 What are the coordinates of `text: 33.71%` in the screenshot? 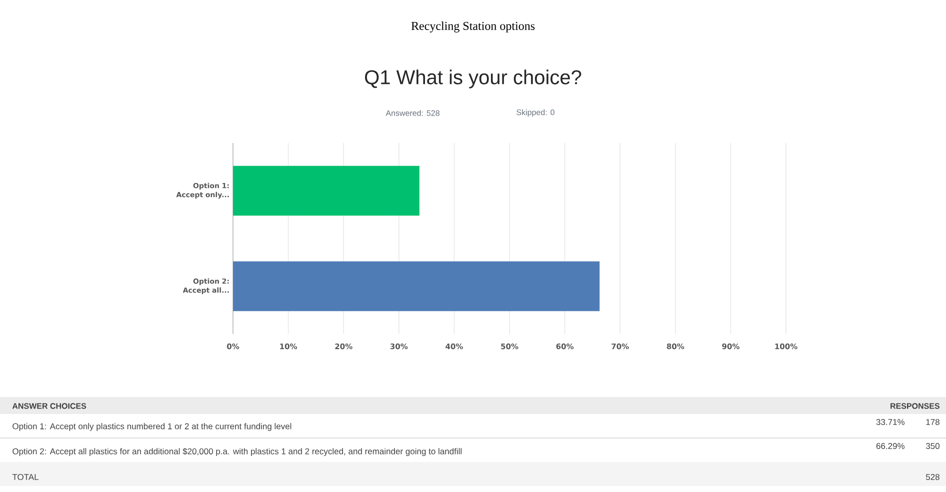 It's located at (890, 422).